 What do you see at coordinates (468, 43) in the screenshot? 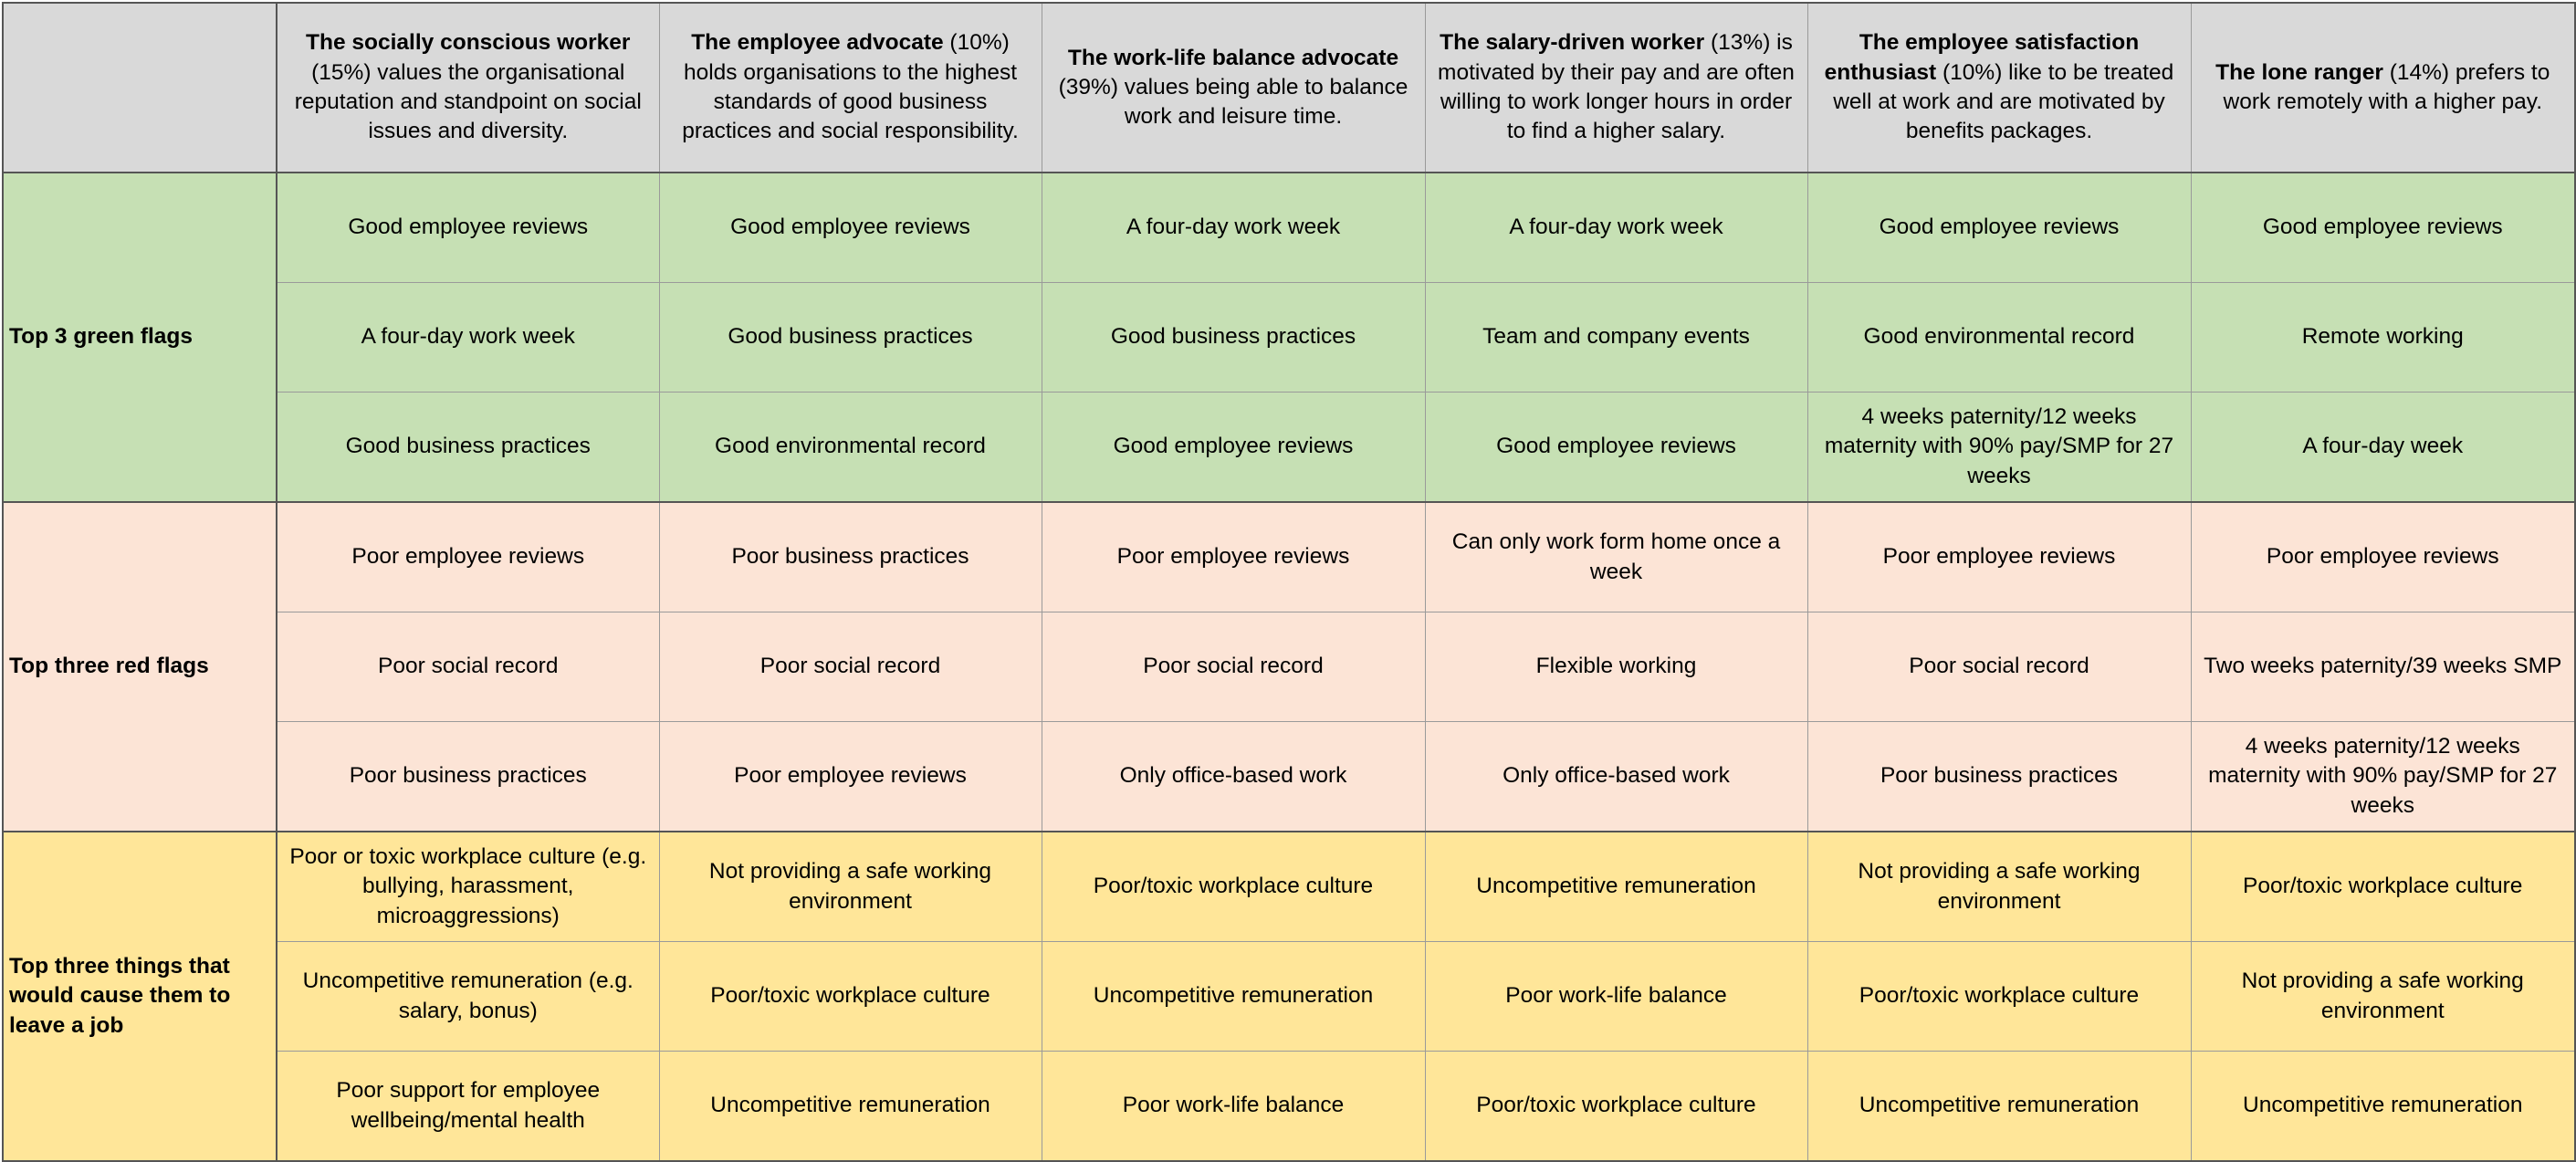
I see `persona-name: The socially conscious worker` at bounding box center [468, 43].